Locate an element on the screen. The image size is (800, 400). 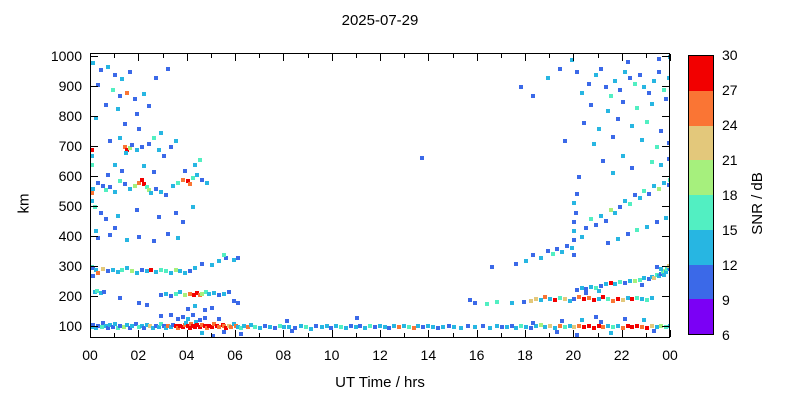
y-tick-label: 800 is located at coordinates (70, 116).